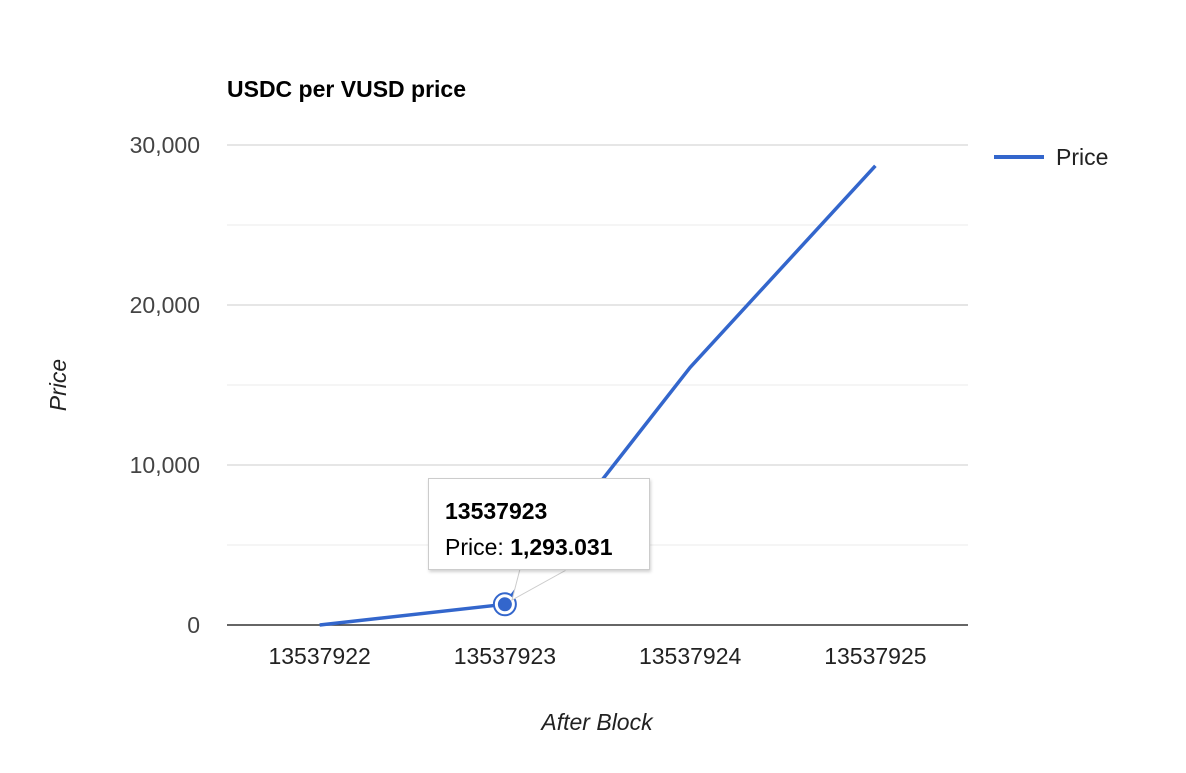 This screenshot has height=773, width=1186. I want to click on x-tick-label: 13537922, so click(319, 656).